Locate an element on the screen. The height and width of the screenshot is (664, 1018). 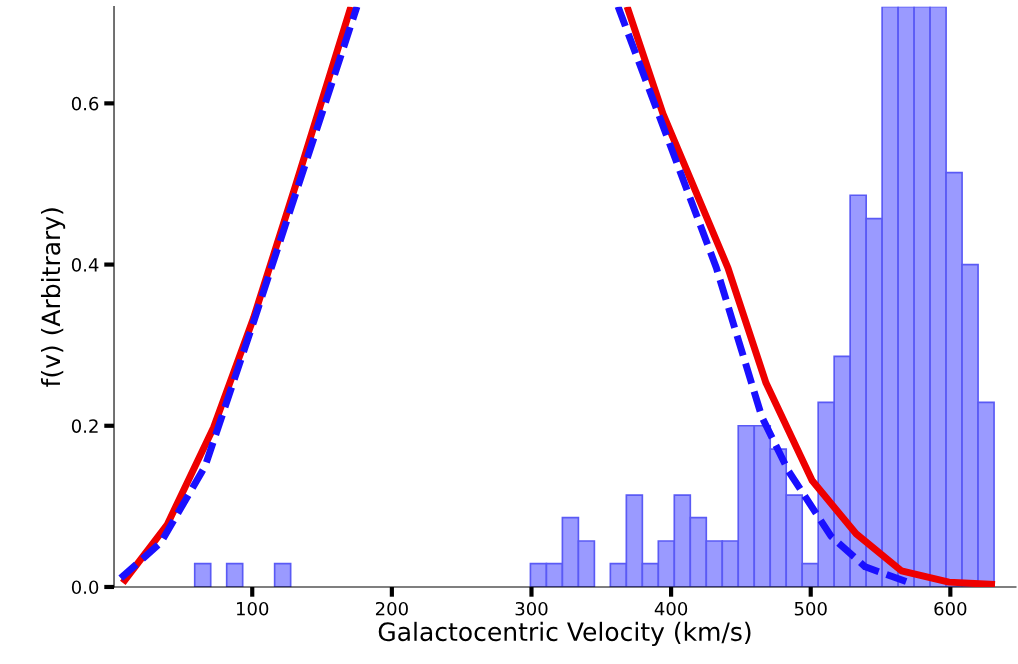
y-tick-label: 0.4 is located at coordinates (85, 265).